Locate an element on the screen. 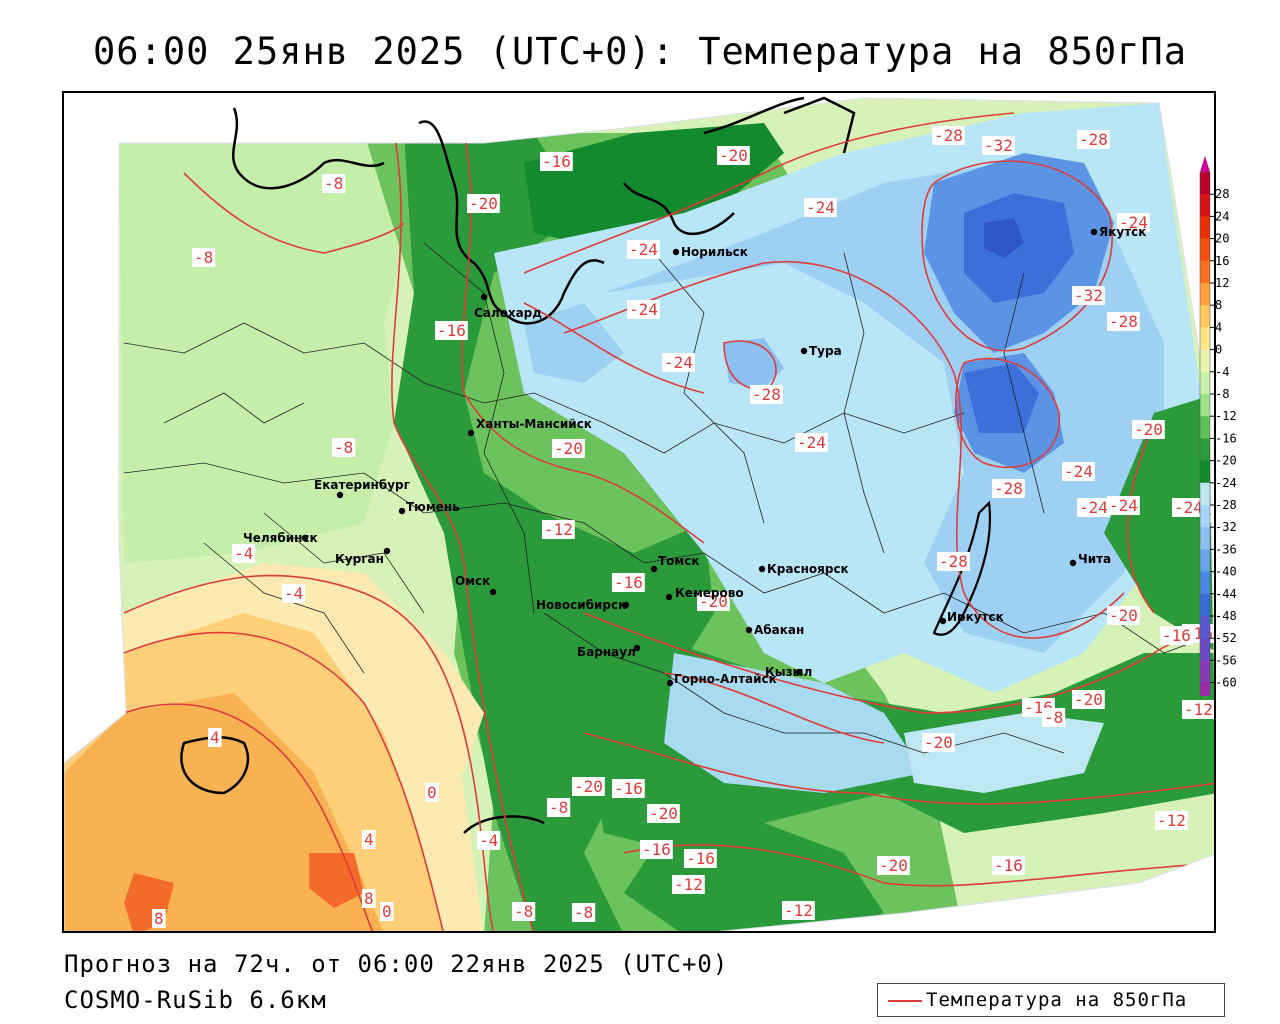 This screenshot has width=1280, height=1024. colorbar-tick-label: -32 is located at coordinates (1226, 527).